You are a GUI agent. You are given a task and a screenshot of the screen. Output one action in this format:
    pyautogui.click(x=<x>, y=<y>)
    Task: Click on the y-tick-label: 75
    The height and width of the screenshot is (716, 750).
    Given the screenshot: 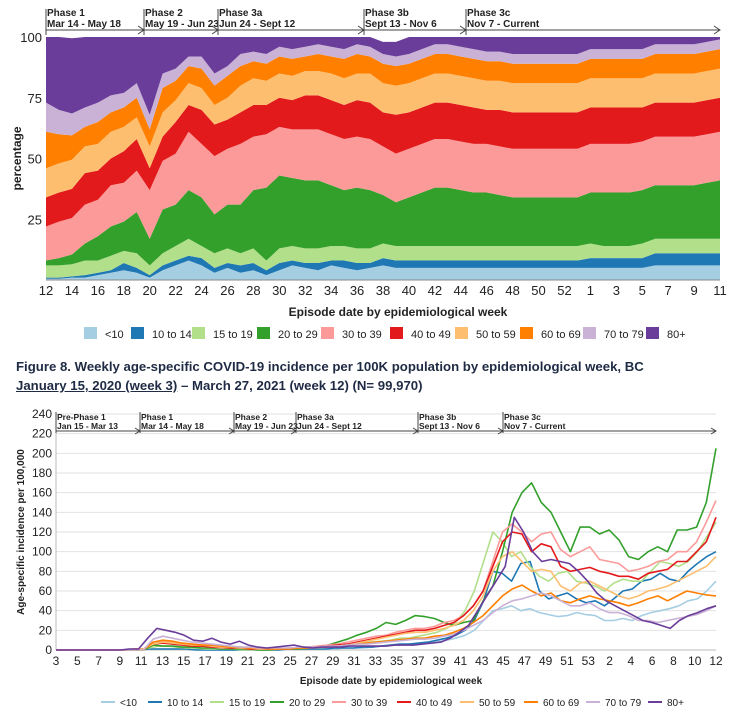 What is the action you would take?
    pyautogui.click(x=35, y=98)
    